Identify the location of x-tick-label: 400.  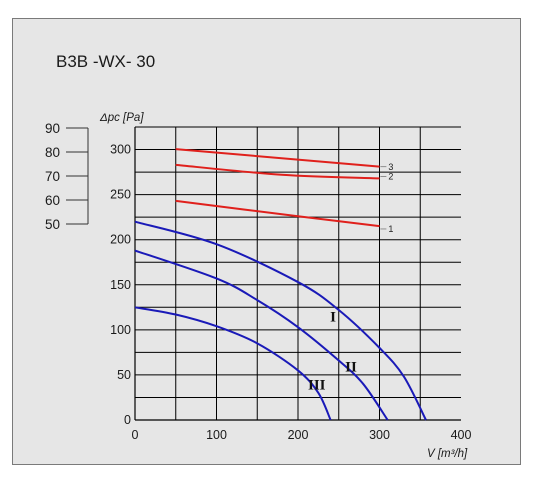
(461, 435).